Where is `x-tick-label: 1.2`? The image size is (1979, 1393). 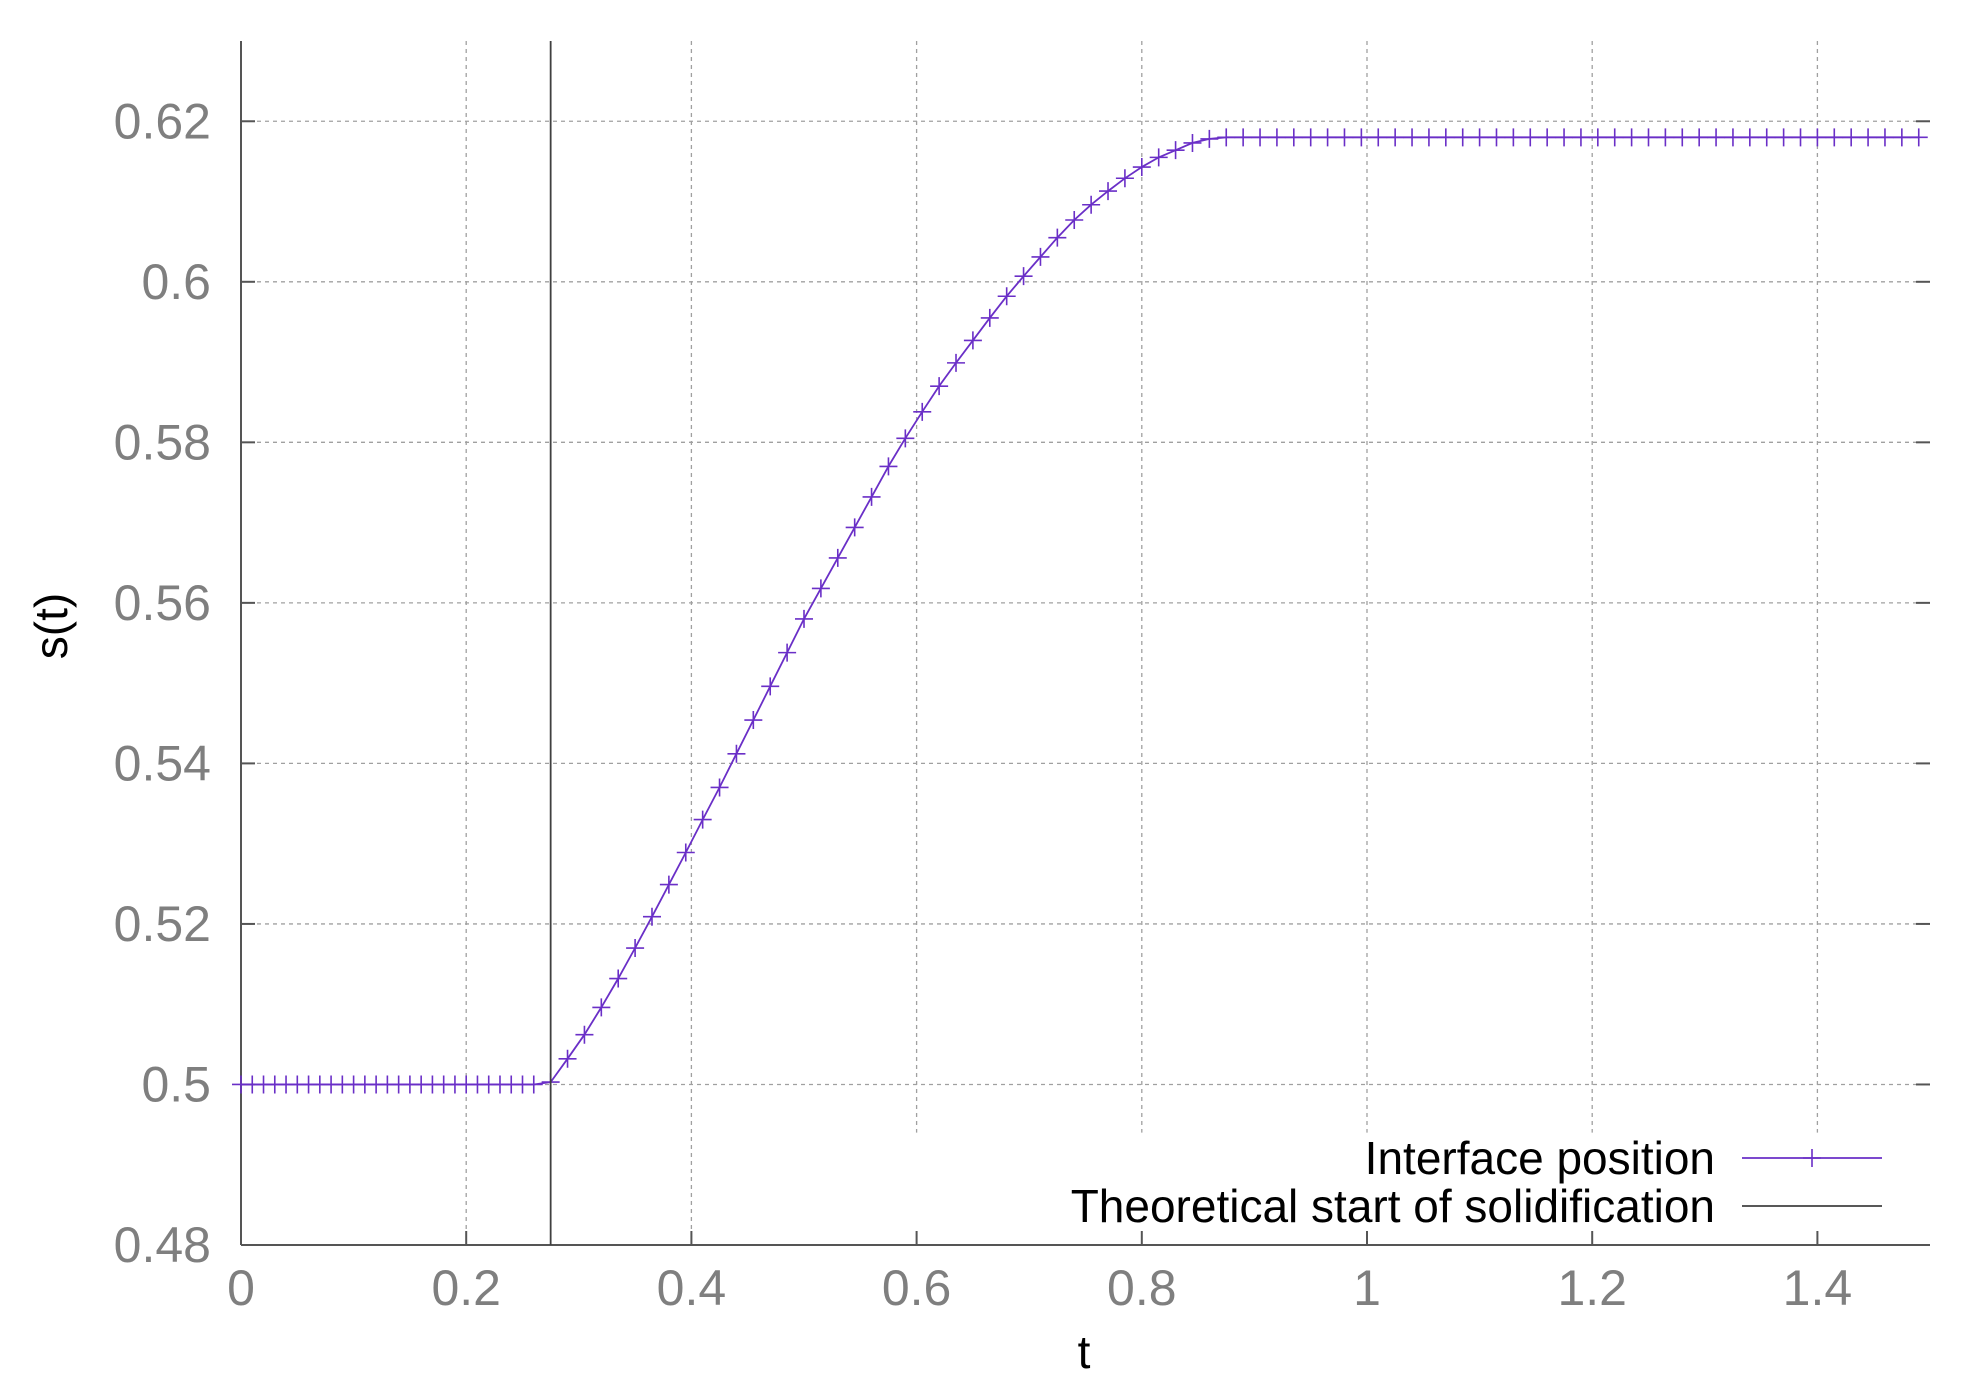
x-tick-label: 1.2 is located at coordinates (1592, 1288).